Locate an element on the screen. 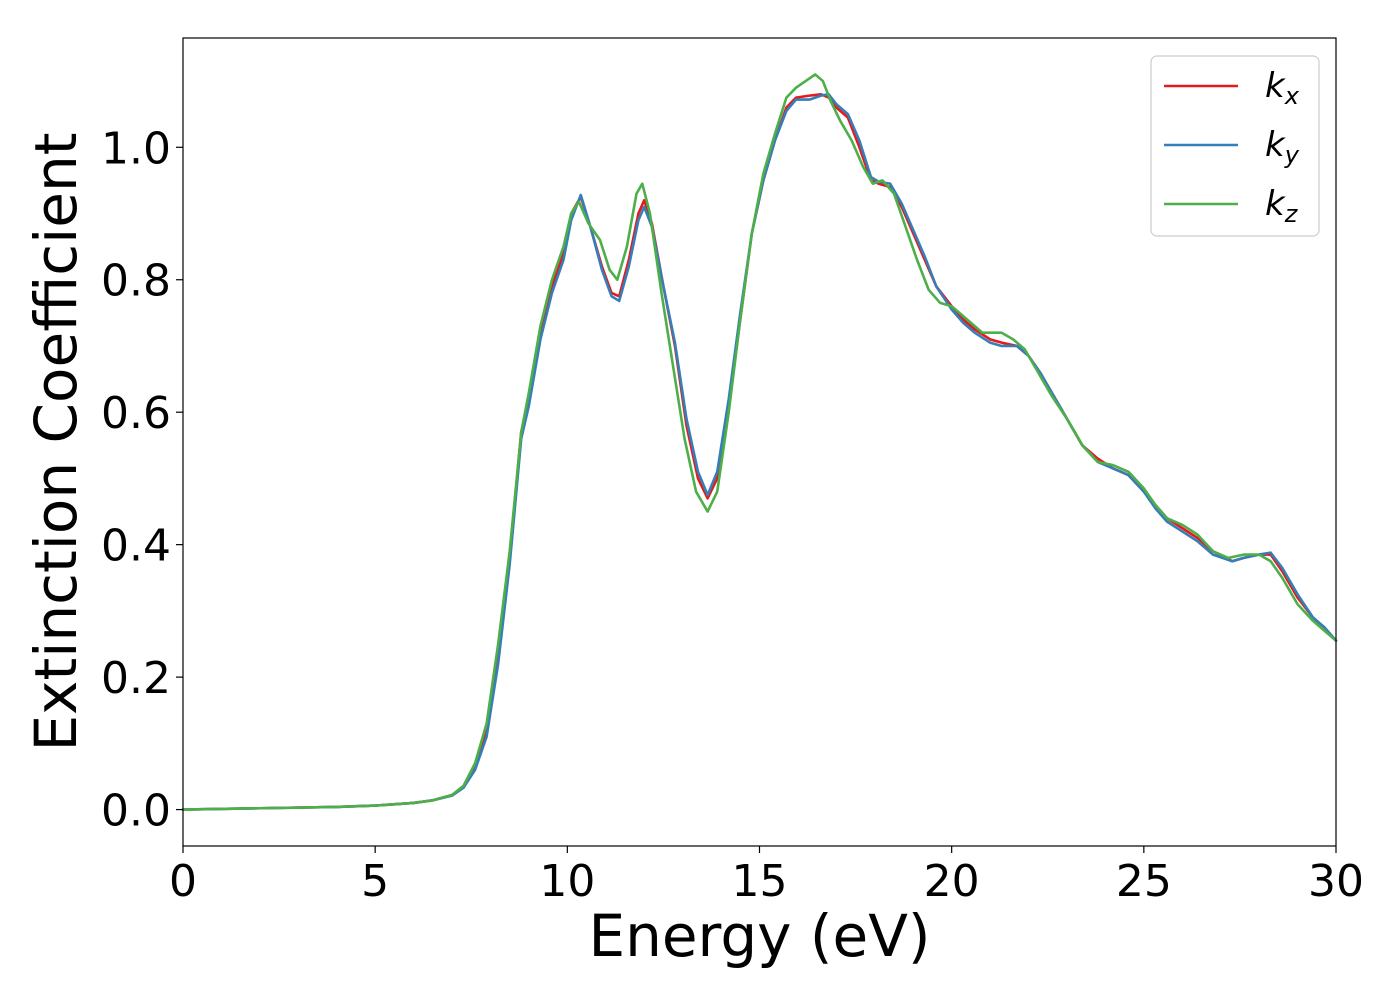 The image size is (1400, 1000). x-axis: 0 5 10 15 20 25 30 is located at coordinates (766, 876).